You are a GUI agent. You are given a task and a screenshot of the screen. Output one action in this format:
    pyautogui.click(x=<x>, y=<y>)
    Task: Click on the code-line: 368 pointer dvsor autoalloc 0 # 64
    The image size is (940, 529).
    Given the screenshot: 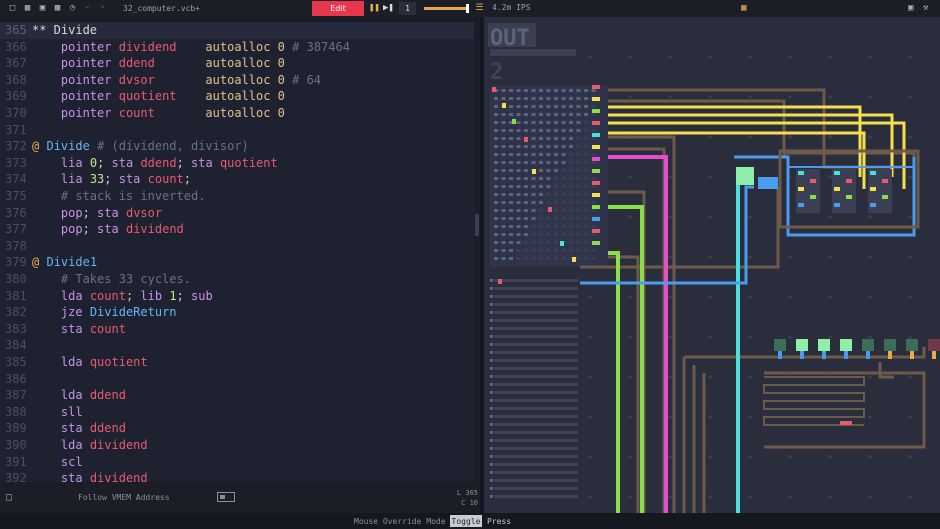 What is the action you would take?
    pyautogui.click(x=237, y=80)
    